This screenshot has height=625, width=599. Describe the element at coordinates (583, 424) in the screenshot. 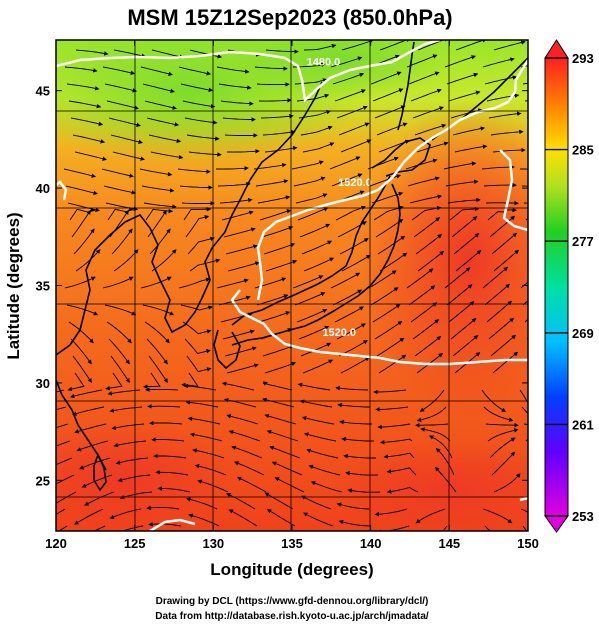

I see `colorbar-tick-label: 261` at that location.